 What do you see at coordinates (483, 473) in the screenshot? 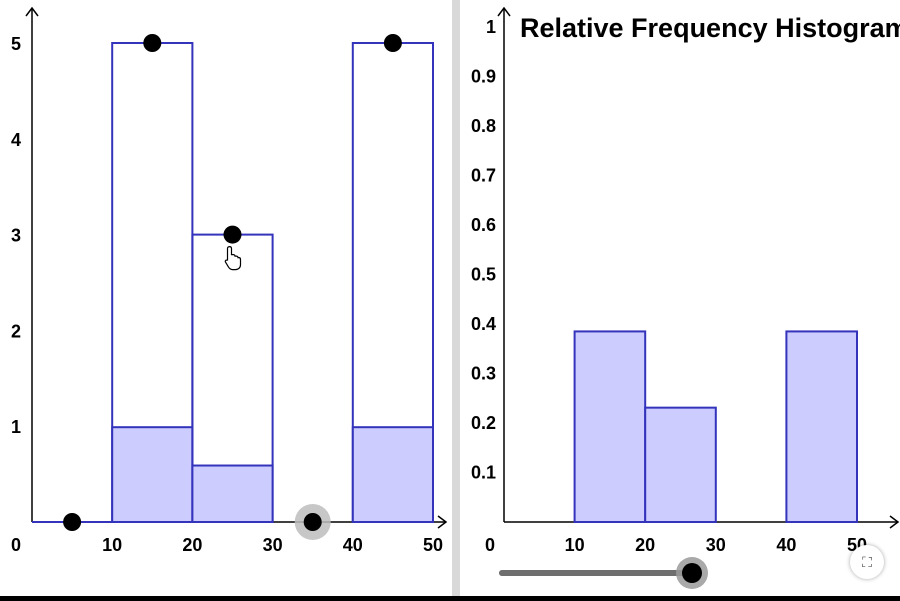
I see `y-tick-label: 0.1` at bounding box center [483, 473].